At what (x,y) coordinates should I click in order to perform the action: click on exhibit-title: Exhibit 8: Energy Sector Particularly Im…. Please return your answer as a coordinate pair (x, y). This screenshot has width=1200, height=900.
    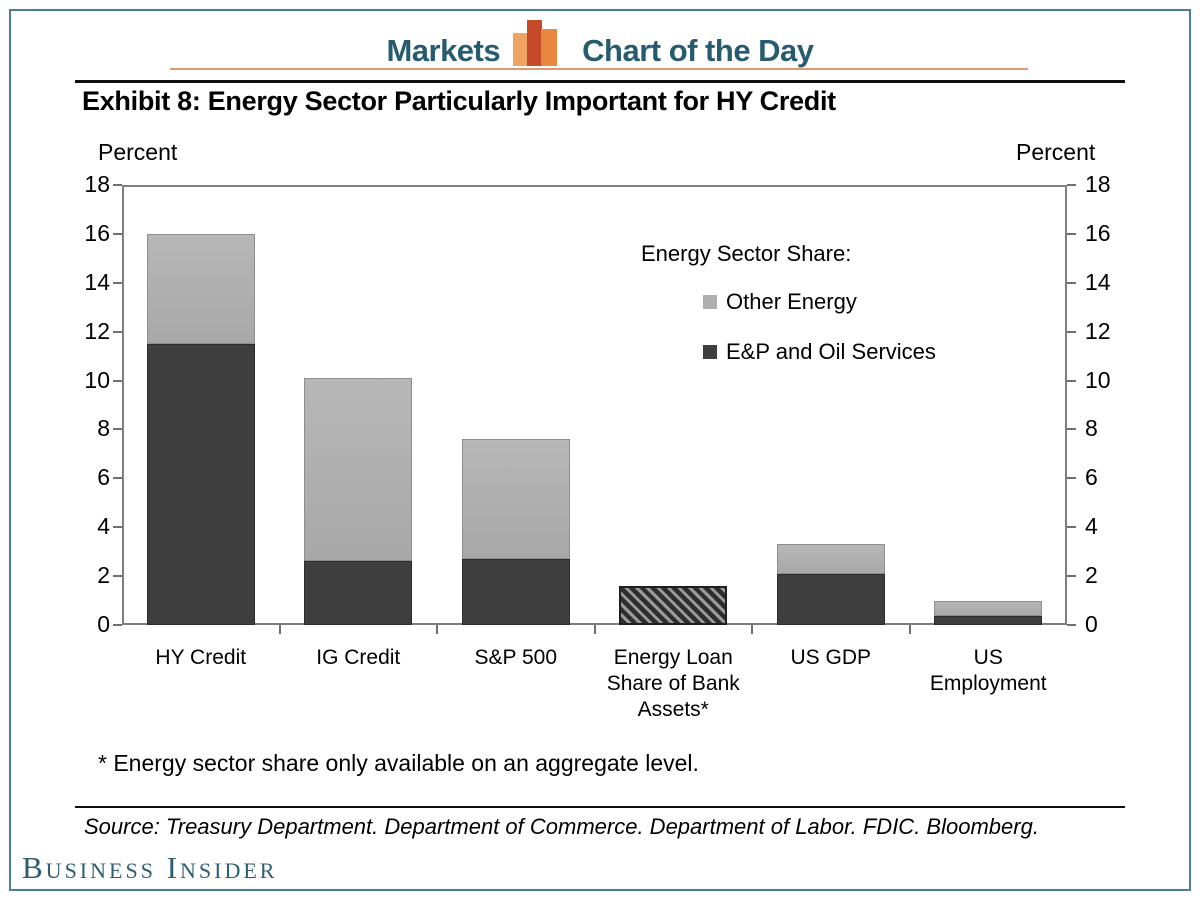
    Looking at the image, I should click on (459, 101).